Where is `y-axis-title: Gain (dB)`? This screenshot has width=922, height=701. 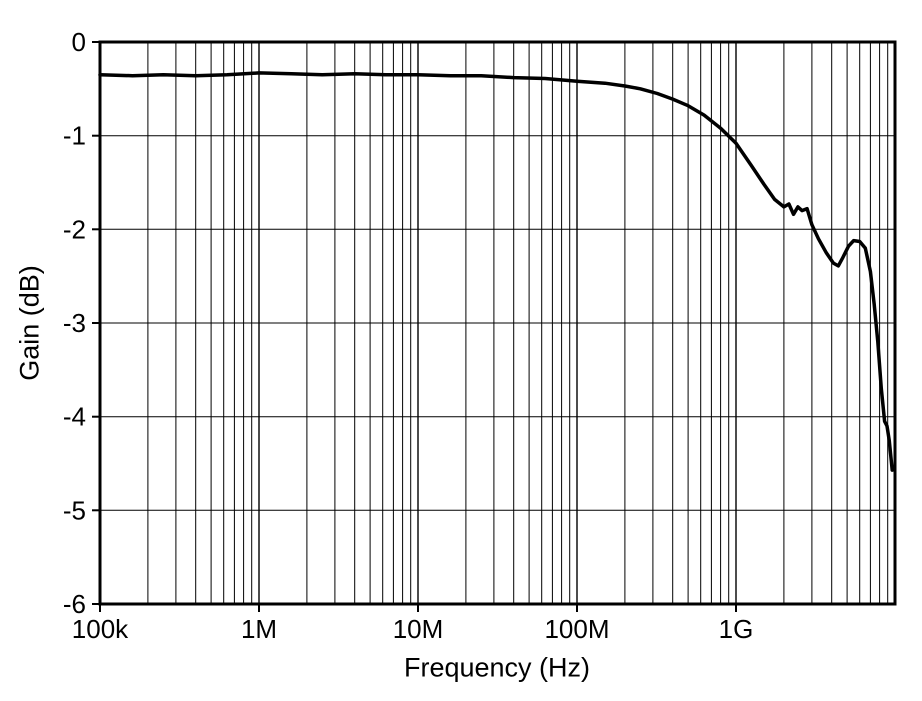 y-axis-title: Gain (dB) is located at coordinates (29, 323).